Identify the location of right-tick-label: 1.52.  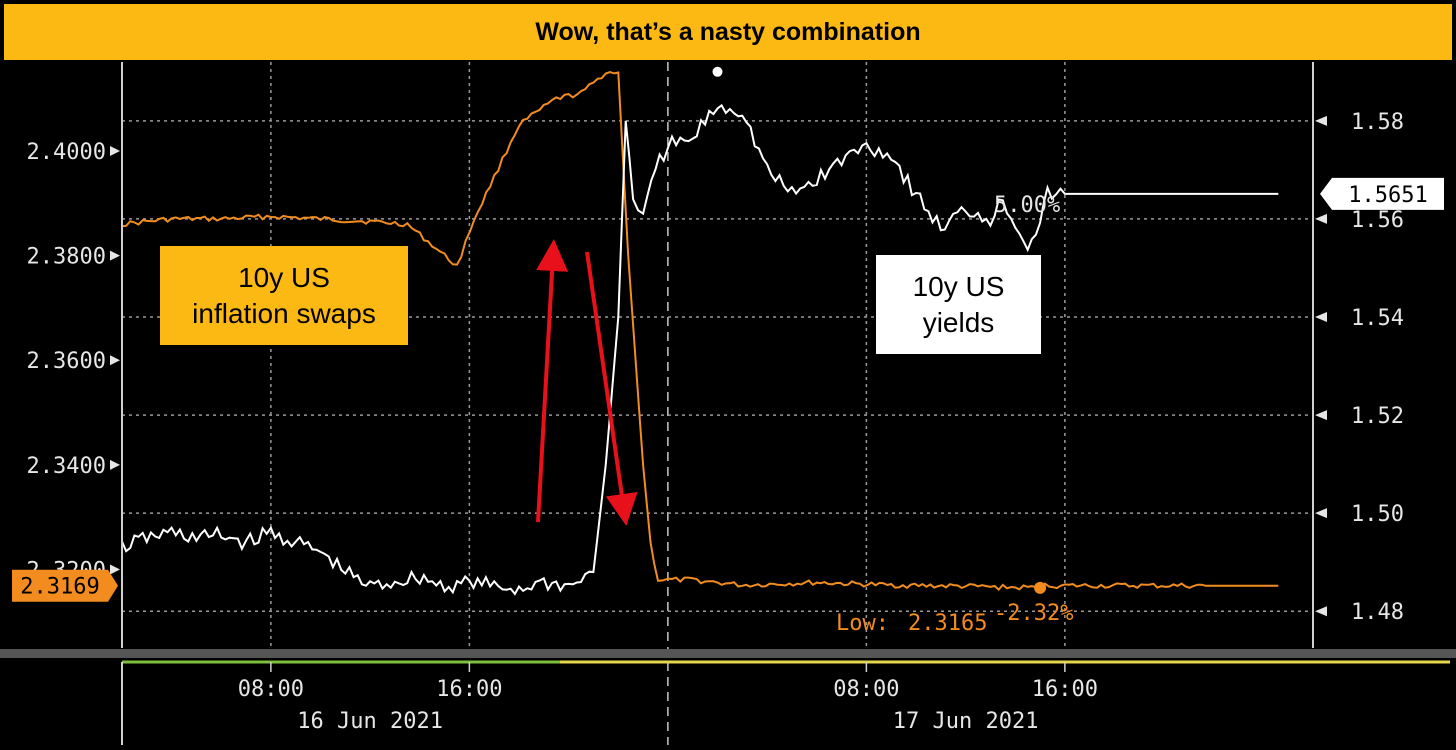
(1377, 416).